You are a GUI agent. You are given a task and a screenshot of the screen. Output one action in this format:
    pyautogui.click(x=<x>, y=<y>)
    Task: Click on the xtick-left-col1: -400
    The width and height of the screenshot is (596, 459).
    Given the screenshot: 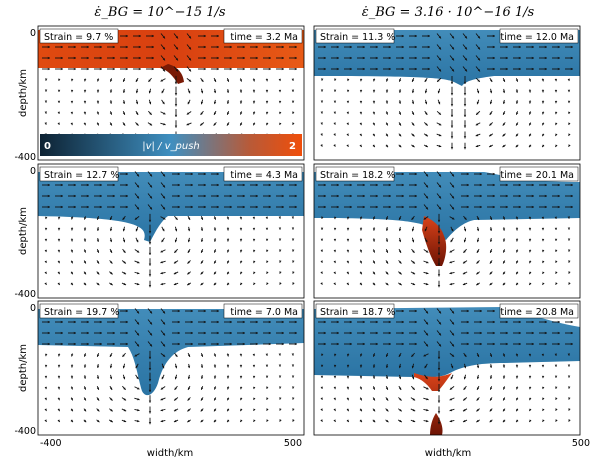 What is the action you would take?
    pyautogui.click(x=51, y=443)
    